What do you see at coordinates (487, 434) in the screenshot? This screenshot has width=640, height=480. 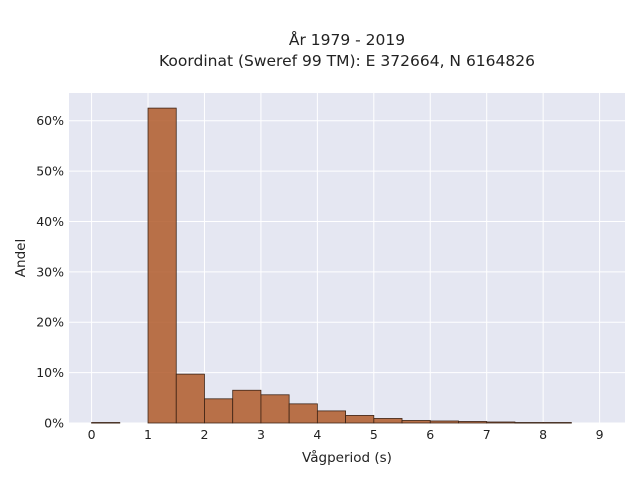 I see `x-tick-label: 7` at bounding box center [487, 434].